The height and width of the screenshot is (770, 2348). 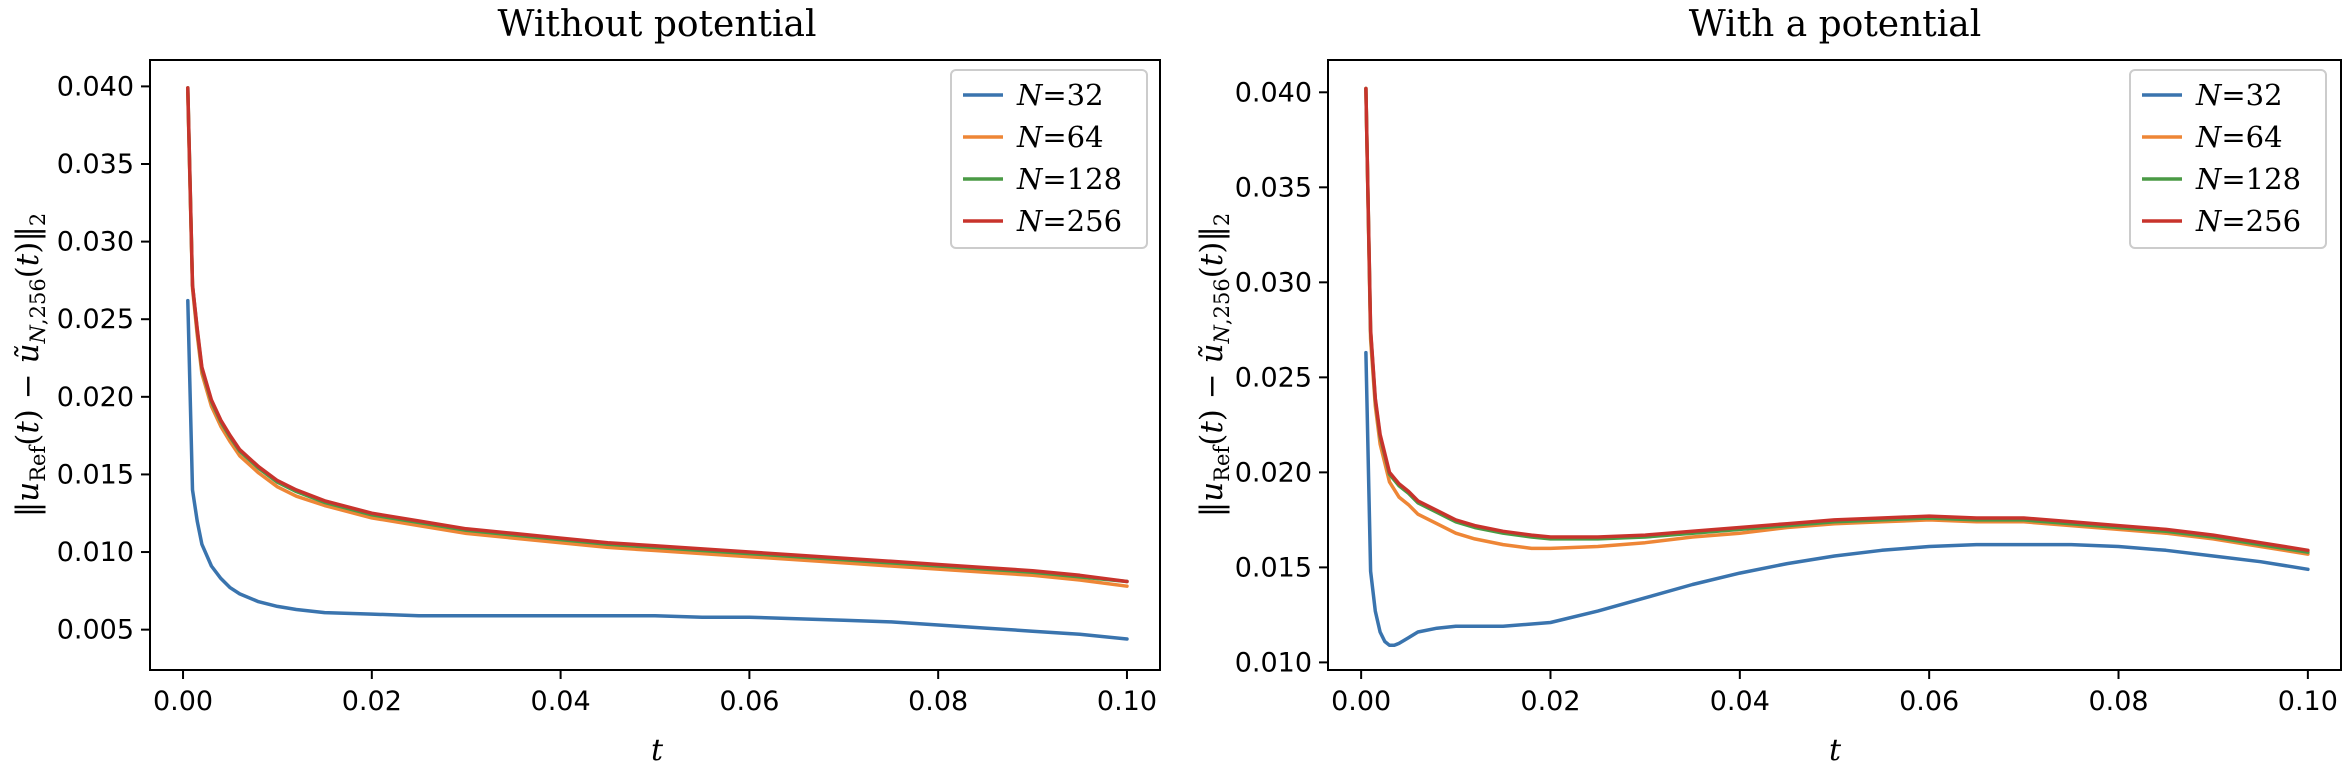 I want to click on y-axis-ticks: 0.005 0.010 0.015 0.020 0.025 0.030 0.035 0.040, so click(x=103, y=358).